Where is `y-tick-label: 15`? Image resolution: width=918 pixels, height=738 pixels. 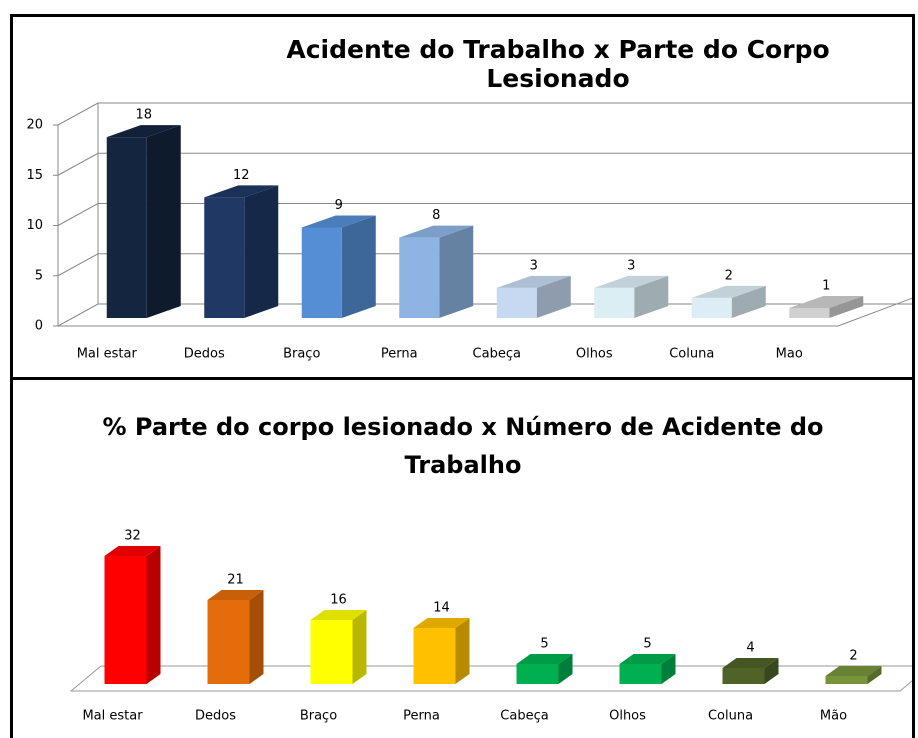 y-tick-label: 15 is located at coordinates (34, 175).